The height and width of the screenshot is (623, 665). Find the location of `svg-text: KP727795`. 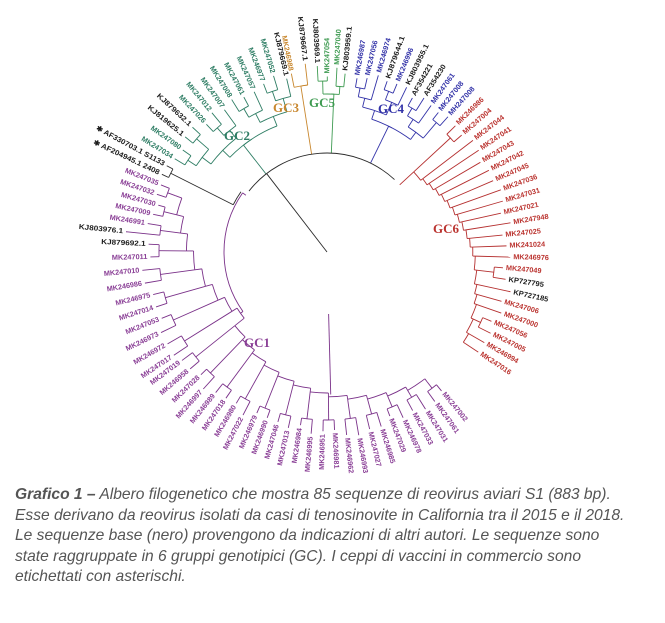

svg-text: KP727795 is located at coordinates (526, 282).